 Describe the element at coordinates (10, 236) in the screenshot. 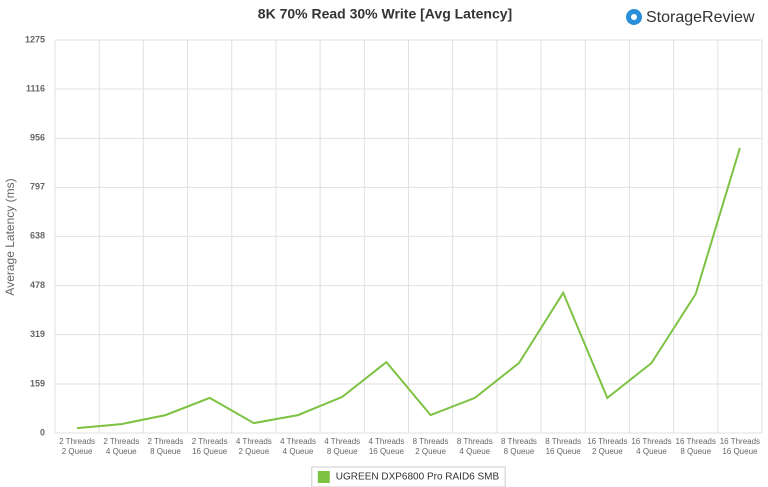

I see `y-axis-label: Average Latency (ms)` at that location.